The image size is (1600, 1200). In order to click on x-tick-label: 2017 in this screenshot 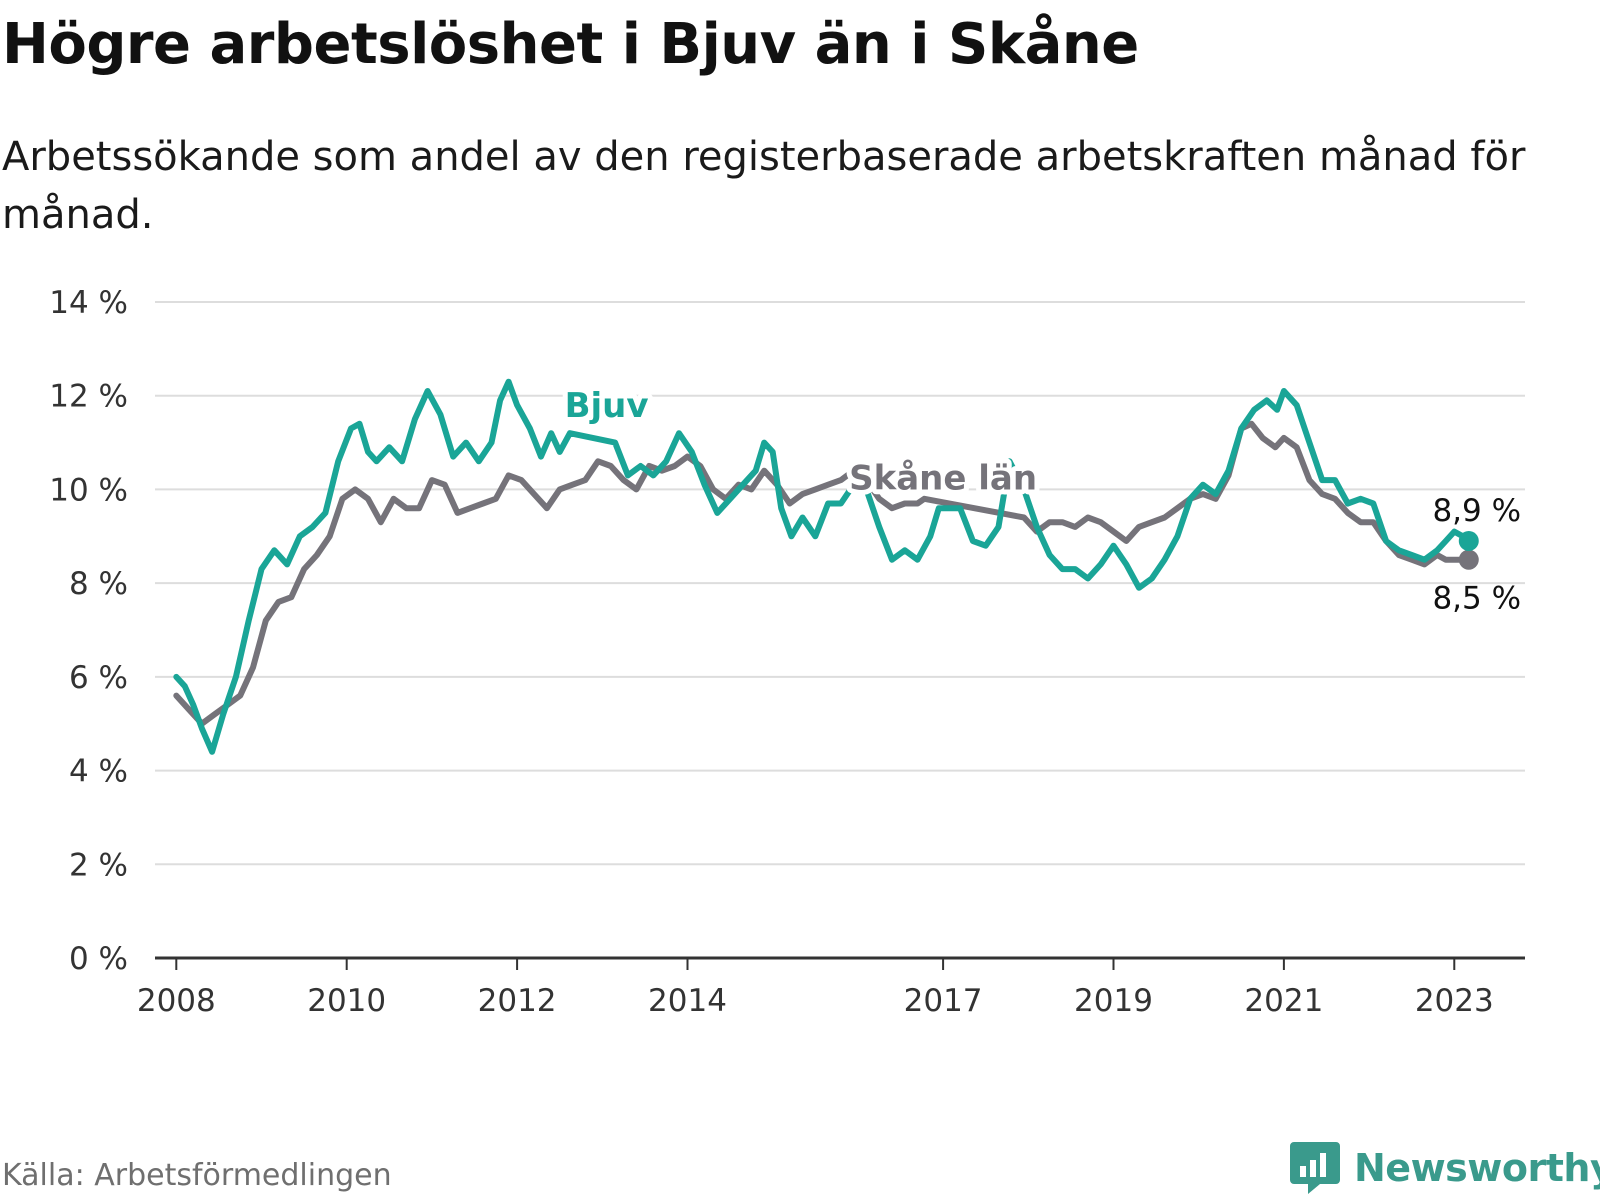, I will do `click(943, 1001)`.